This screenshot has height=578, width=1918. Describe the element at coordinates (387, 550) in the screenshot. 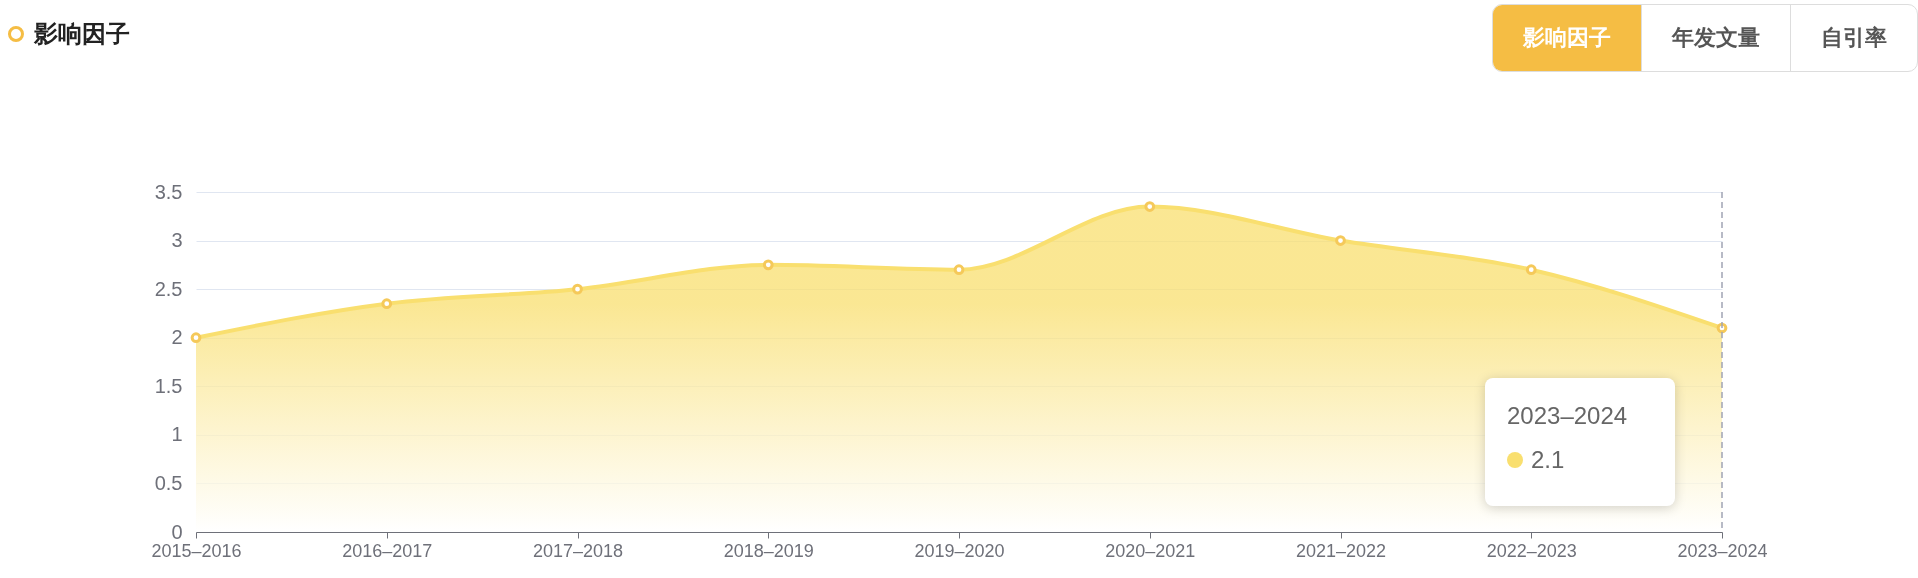

I see `x-tick-label: 2016–2017` at that location.